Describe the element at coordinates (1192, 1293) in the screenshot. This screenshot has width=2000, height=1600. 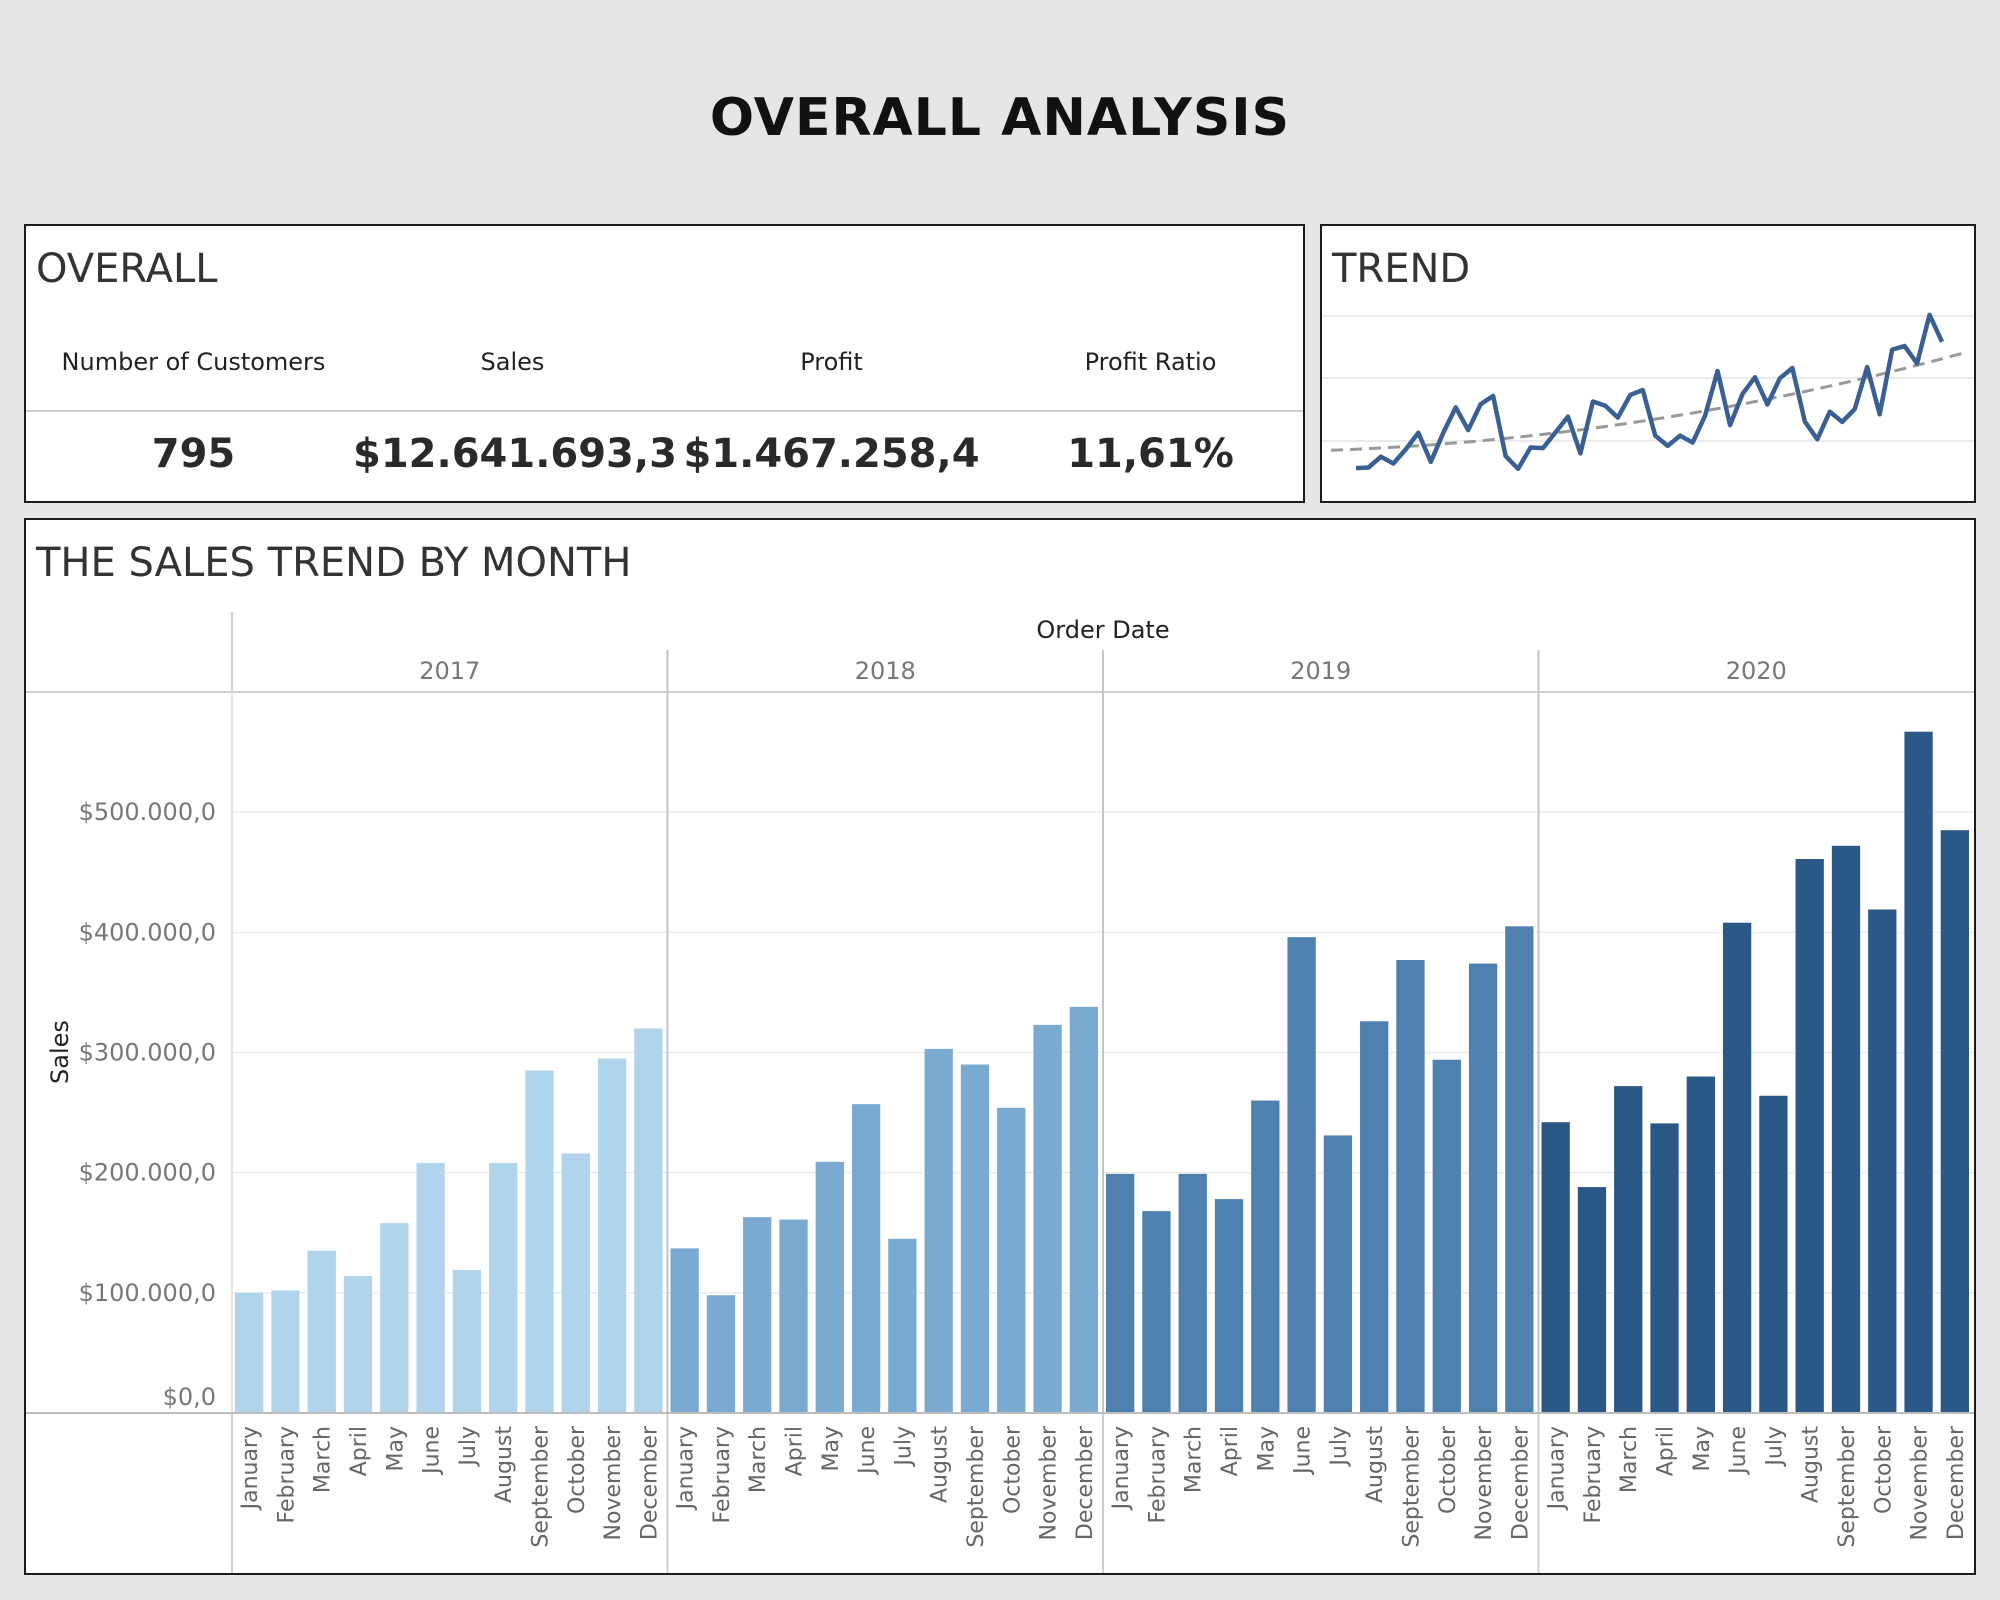
I see `bar-2019-march` at that location.